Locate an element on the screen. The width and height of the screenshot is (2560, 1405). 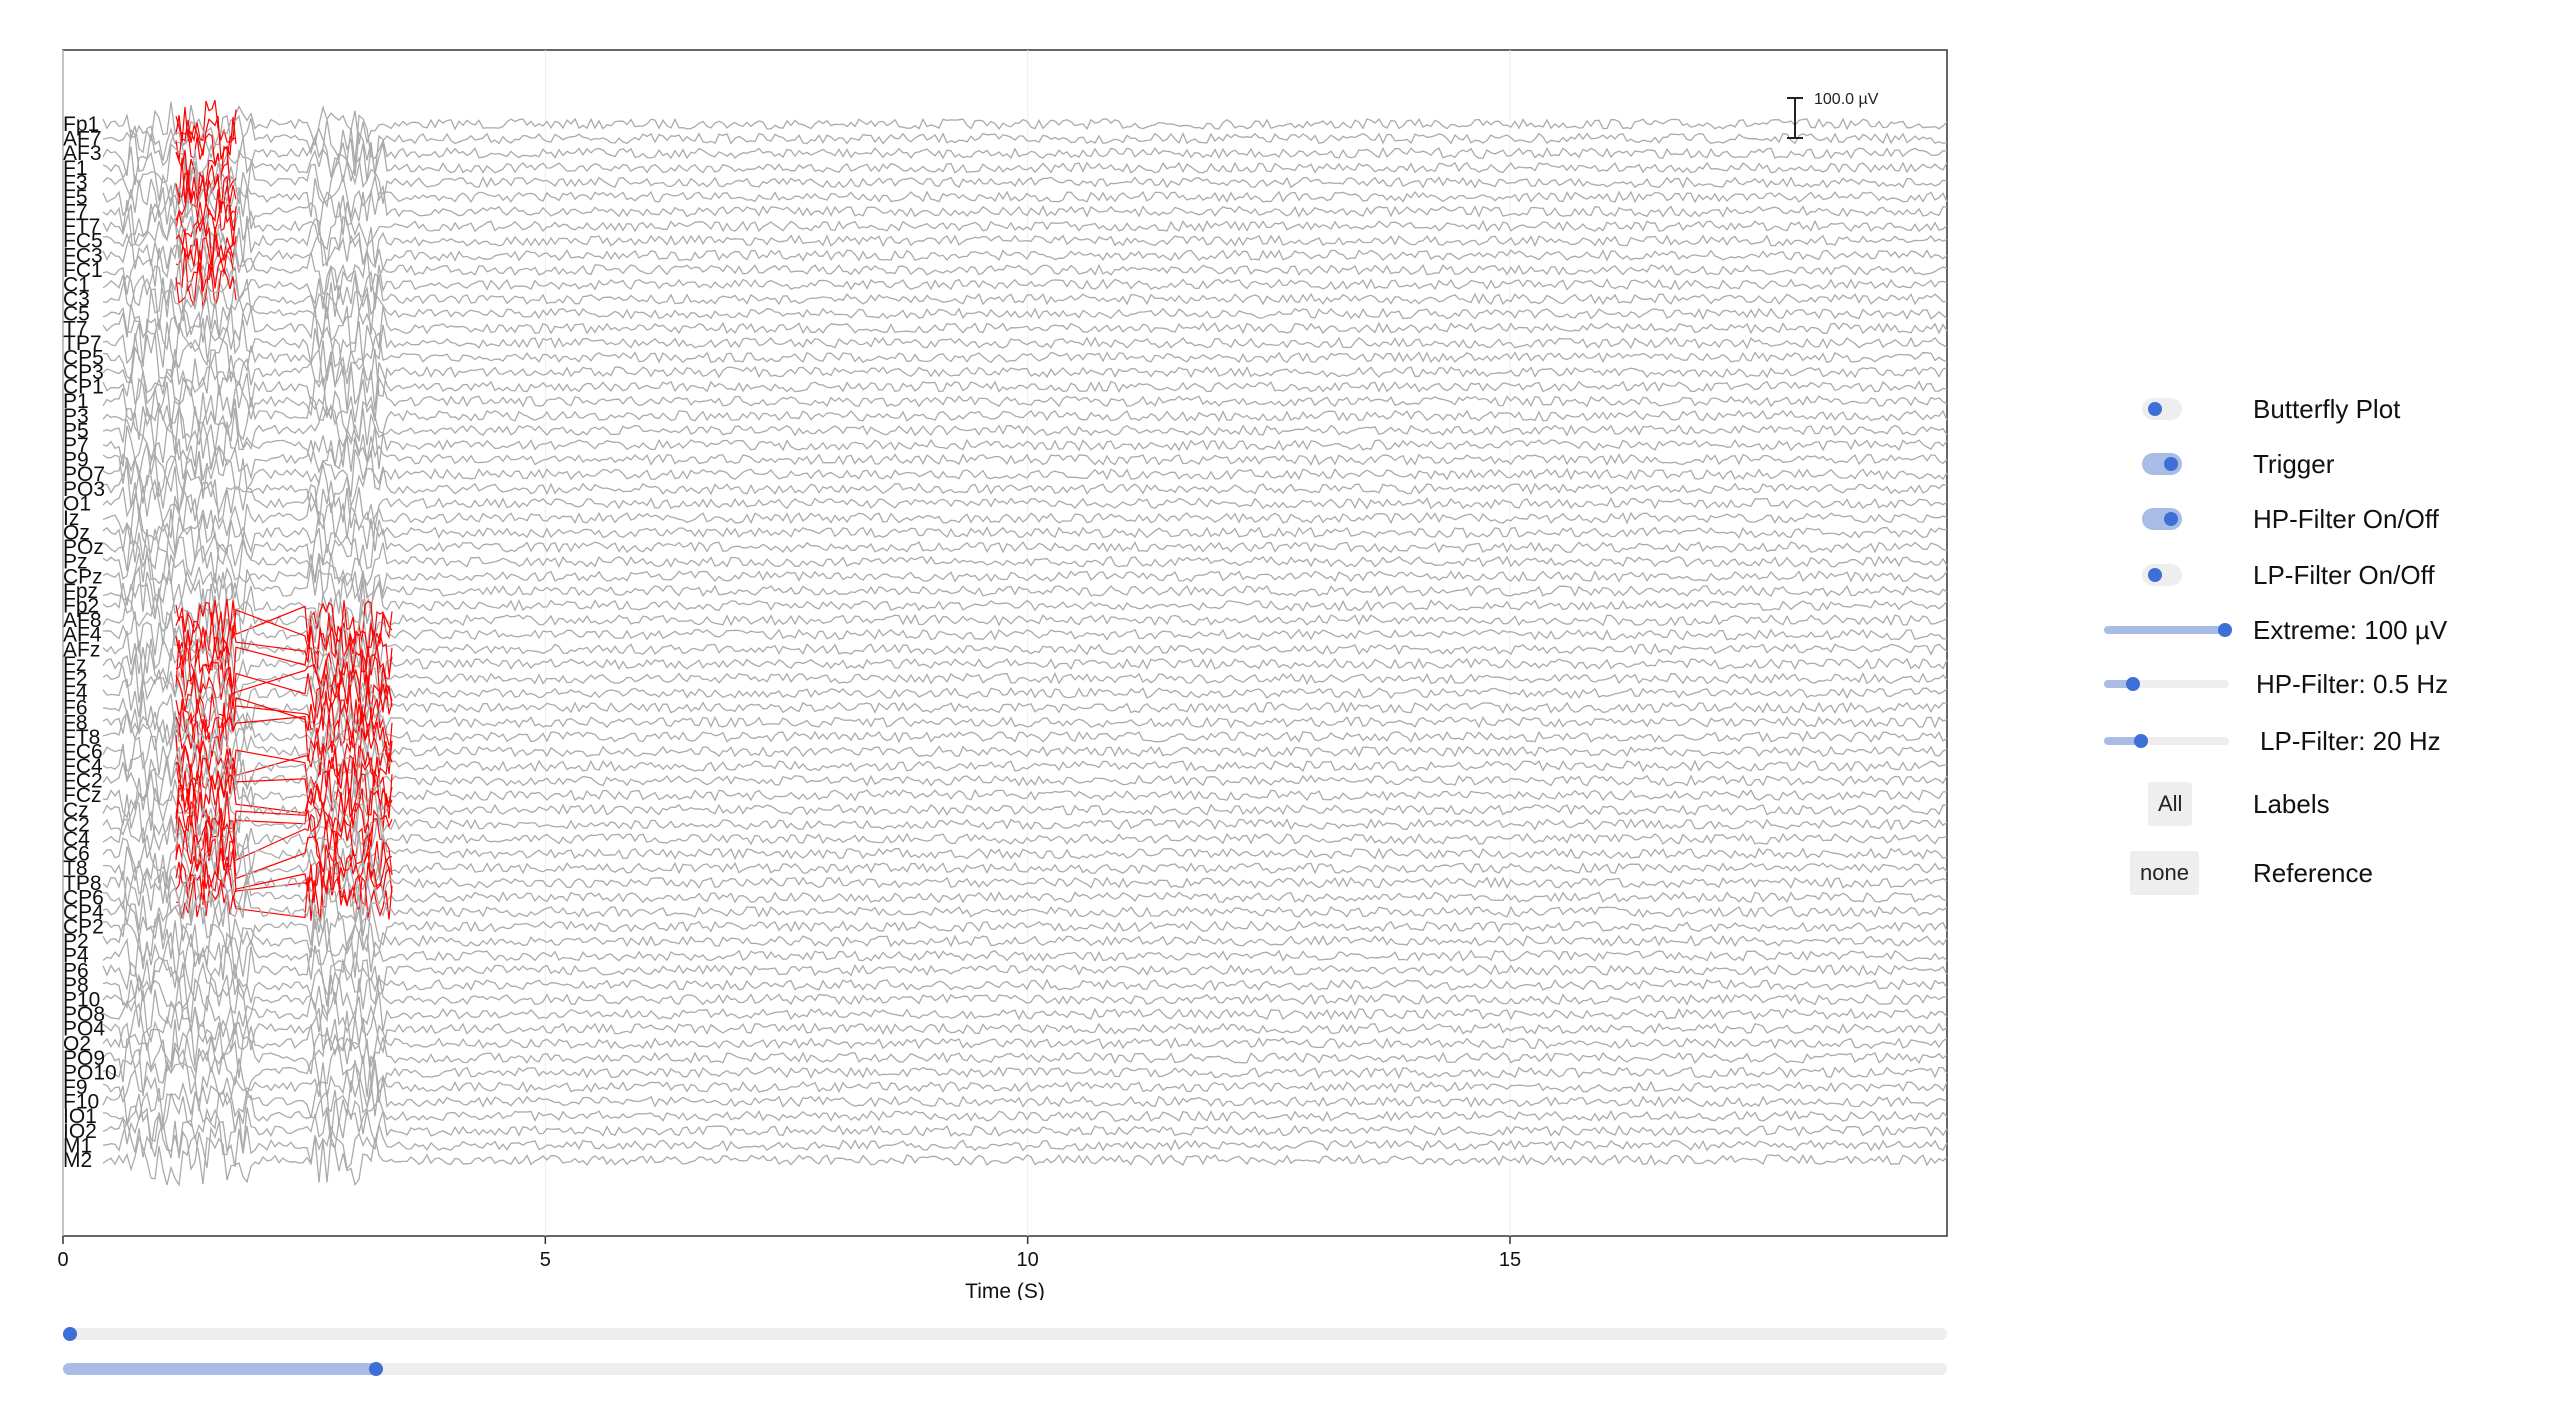
time-slider is located at coordinates (1005, 1369).